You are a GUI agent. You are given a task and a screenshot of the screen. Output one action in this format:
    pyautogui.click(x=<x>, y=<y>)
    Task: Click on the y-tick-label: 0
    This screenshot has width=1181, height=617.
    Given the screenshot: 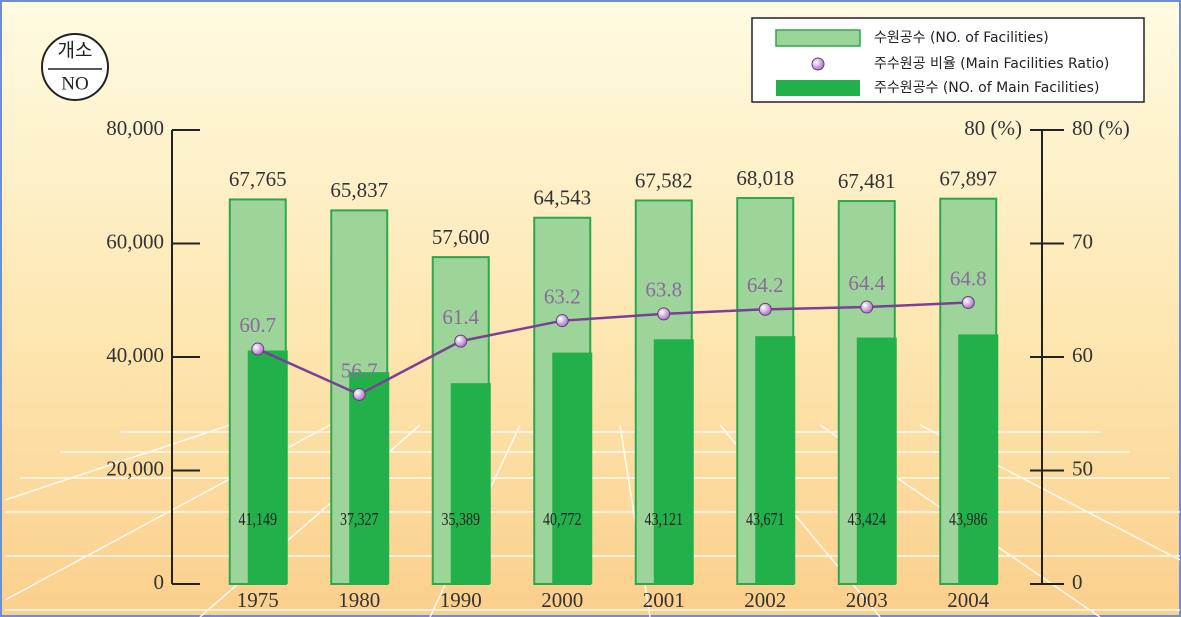 What is the action you would take?
    pyautogui.click(x=159, y=582)
    